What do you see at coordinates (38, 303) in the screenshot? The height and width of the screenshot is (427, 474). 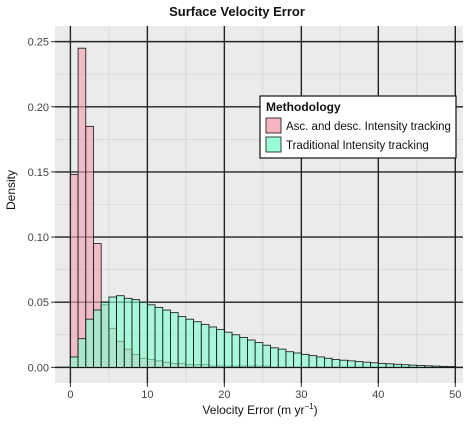 I see `y-tick-label: 0.05` at bounding box center [38, 303].